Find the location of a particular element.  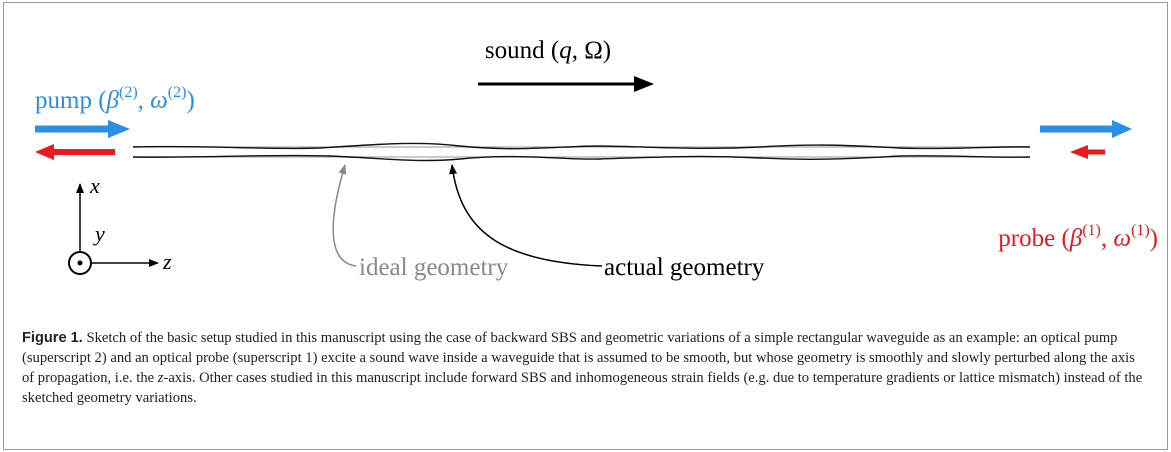

y-label: y is located at coordinates (99, 233).